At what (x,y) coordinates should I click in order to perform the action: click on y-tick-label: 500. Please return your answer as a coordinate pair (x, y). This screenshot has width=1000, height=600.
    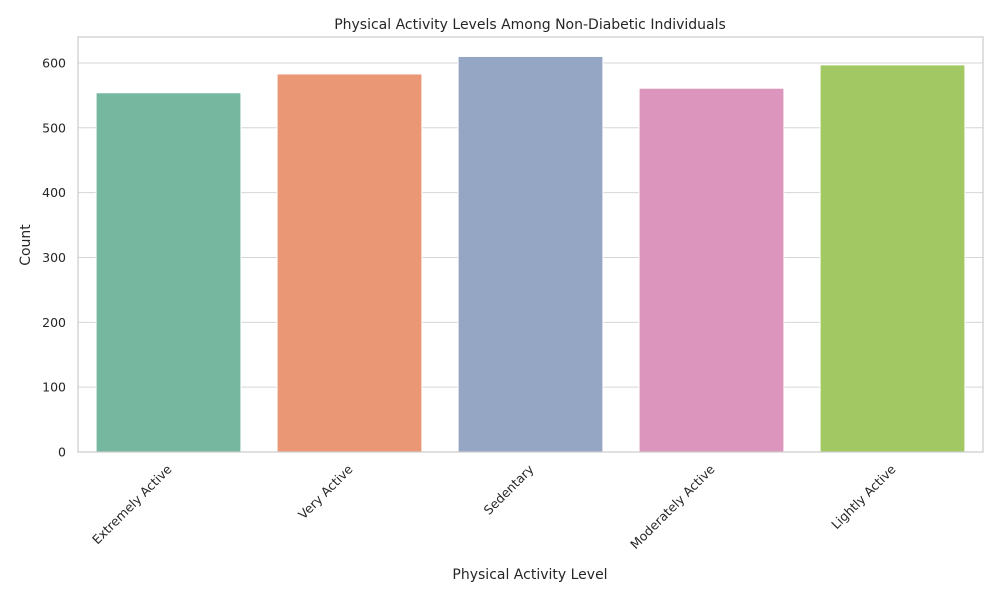
    Looking at the image, I should click on (54, 127).